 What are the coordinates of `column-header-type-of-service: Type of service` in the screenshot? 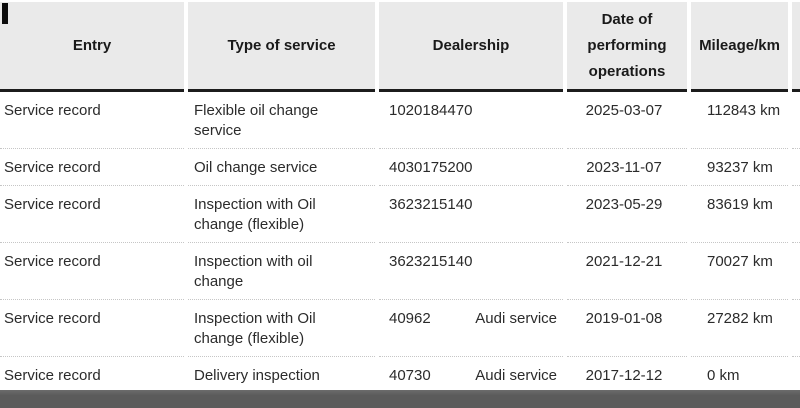 It's located at (281, 47).